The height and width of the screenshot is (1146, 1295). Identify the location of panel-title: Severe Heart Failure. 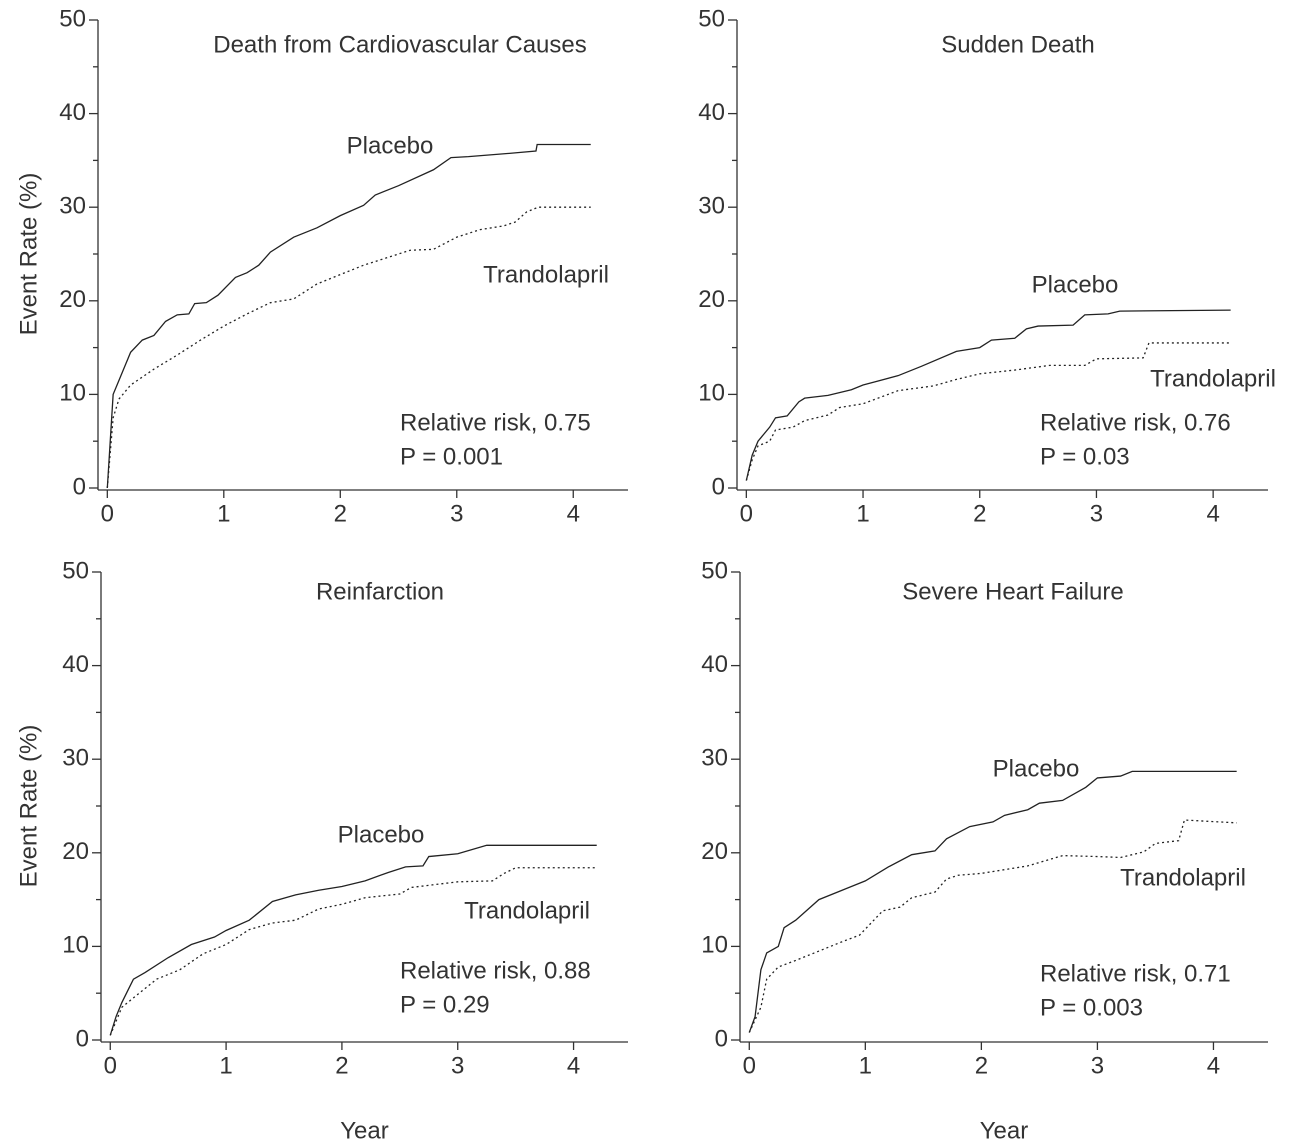
(1012, 591).